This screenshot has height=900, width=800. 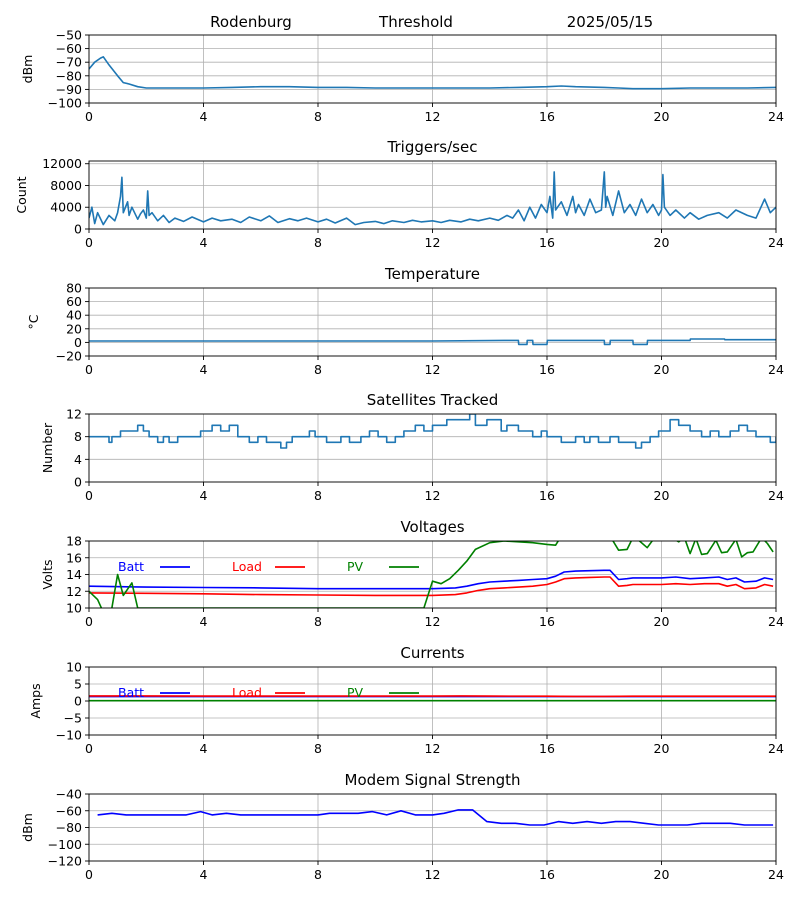 I want to click on y-tick-label: 4000, so click(x=66, y=207).